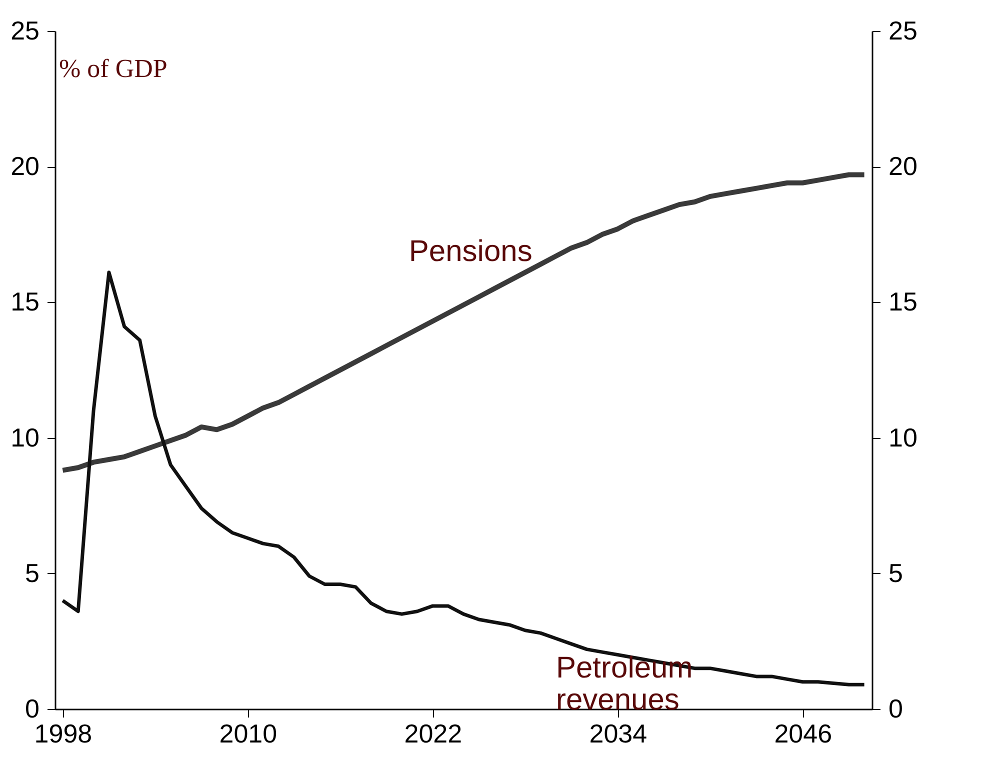 This screenshot has height=763, width=982. What do you see at coordinates (903, 166) in the screenshot?
I see `y2-tick-label: 20` at bounding box center [903, 166].